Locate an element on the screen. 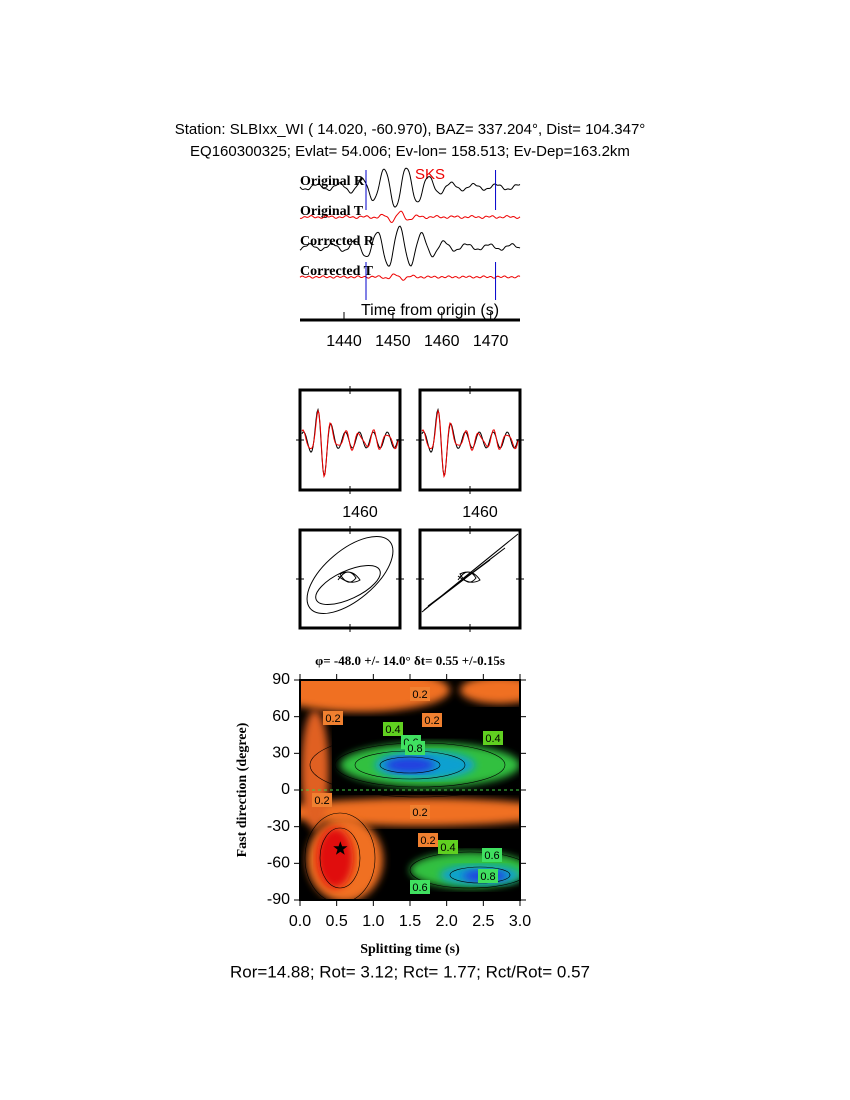 The image size is (850, 1100). x-tick-label: 0.0 is located at coordinates (300, 921).